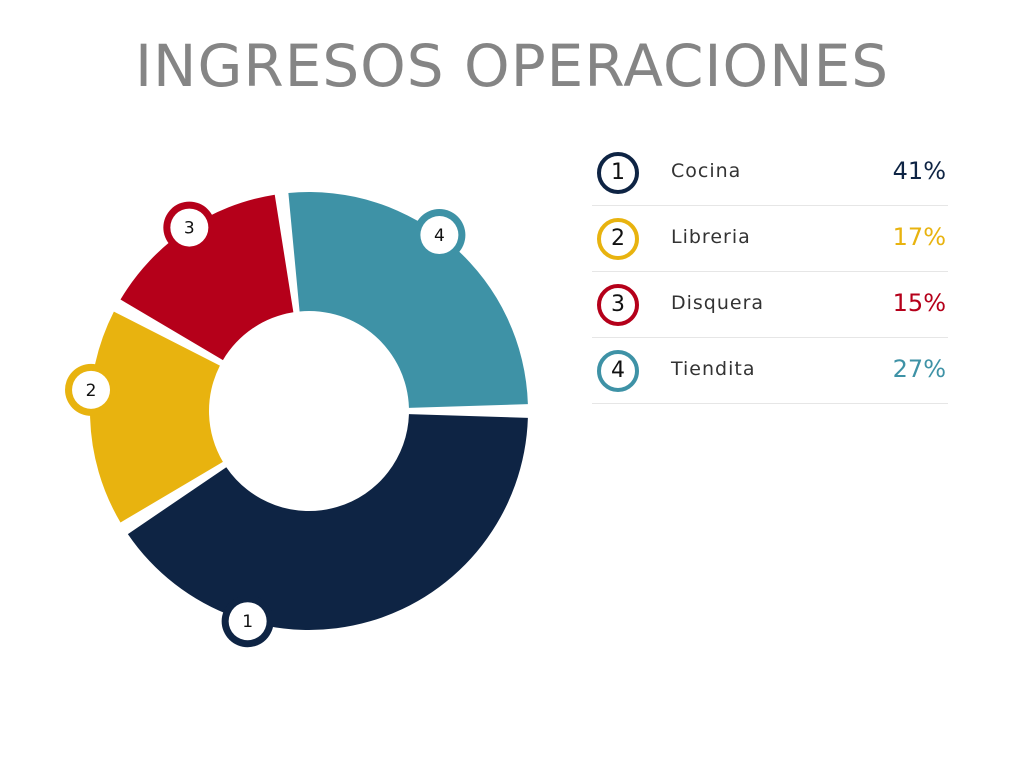 This screenshot has width=1024, height=768. What do you see at coordinates (770, 239) in the screenshot?
I see `legend-row-2: 2 Libreria 17%` at bounding box center [770, 239].